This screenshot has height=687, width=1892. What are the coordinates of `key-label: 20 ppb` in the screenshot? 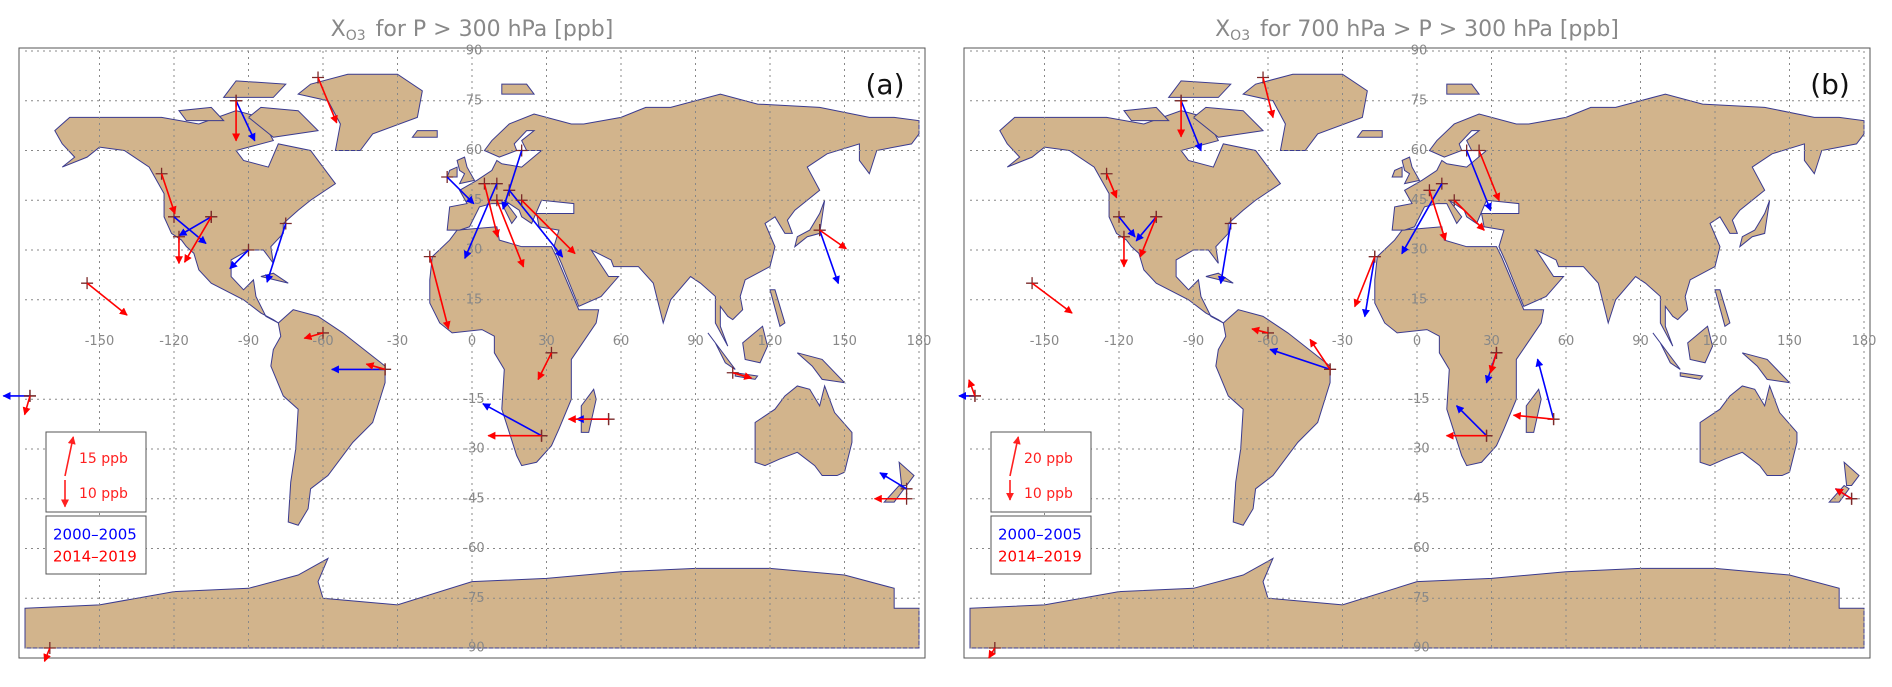 It's located at (1048, 459).